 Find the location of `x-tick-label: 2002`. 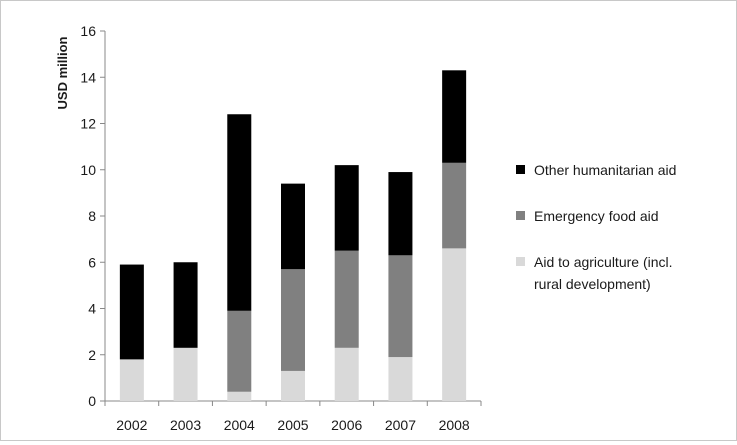

x-tick-label: 2002 is located at coordinates (131, 425).